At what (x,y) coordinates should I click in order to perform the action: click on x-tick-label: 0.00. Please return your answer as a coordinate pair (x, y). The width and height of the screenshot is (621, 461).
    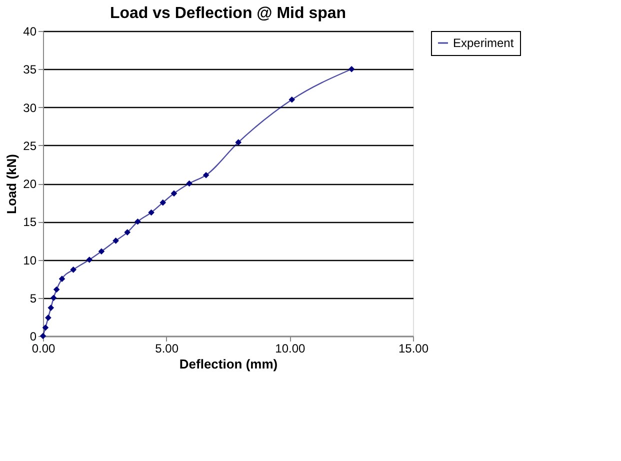
    Looking at the image, I should click on (44, 349).